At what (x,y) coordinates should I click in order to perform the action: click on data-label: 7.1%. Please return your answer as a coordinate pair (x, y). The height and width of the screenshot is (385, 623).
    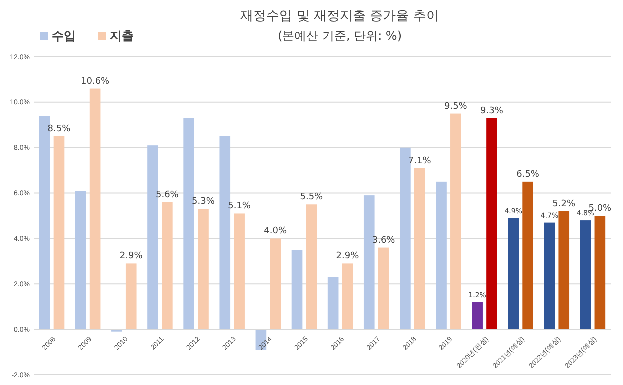
    Looking at the image, I should click on (420, 161).